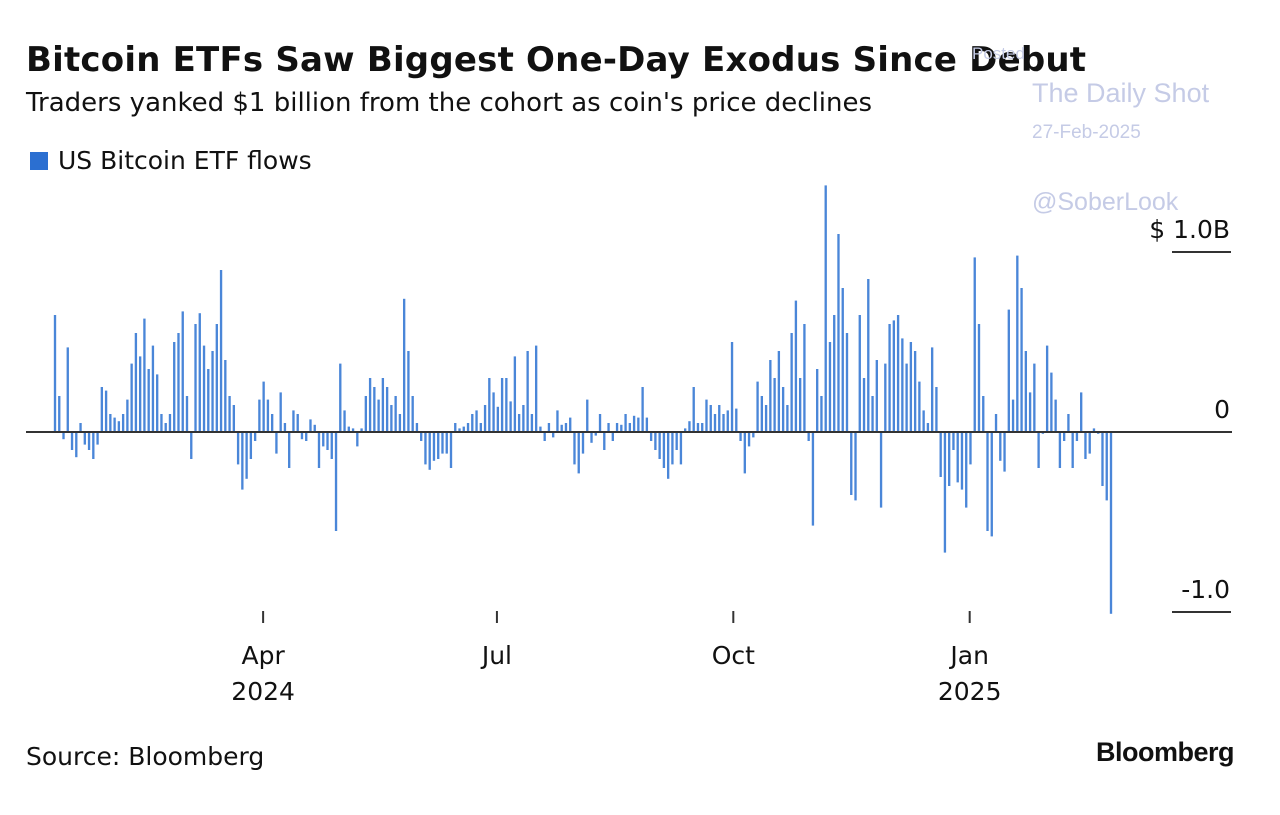 The height and width of the screenshot is (815, 1280). What do you see at coordinates (145, 756) in the screenshot?
I see `source-note: Source: Bloomberg` at bounding box center [145, 756].